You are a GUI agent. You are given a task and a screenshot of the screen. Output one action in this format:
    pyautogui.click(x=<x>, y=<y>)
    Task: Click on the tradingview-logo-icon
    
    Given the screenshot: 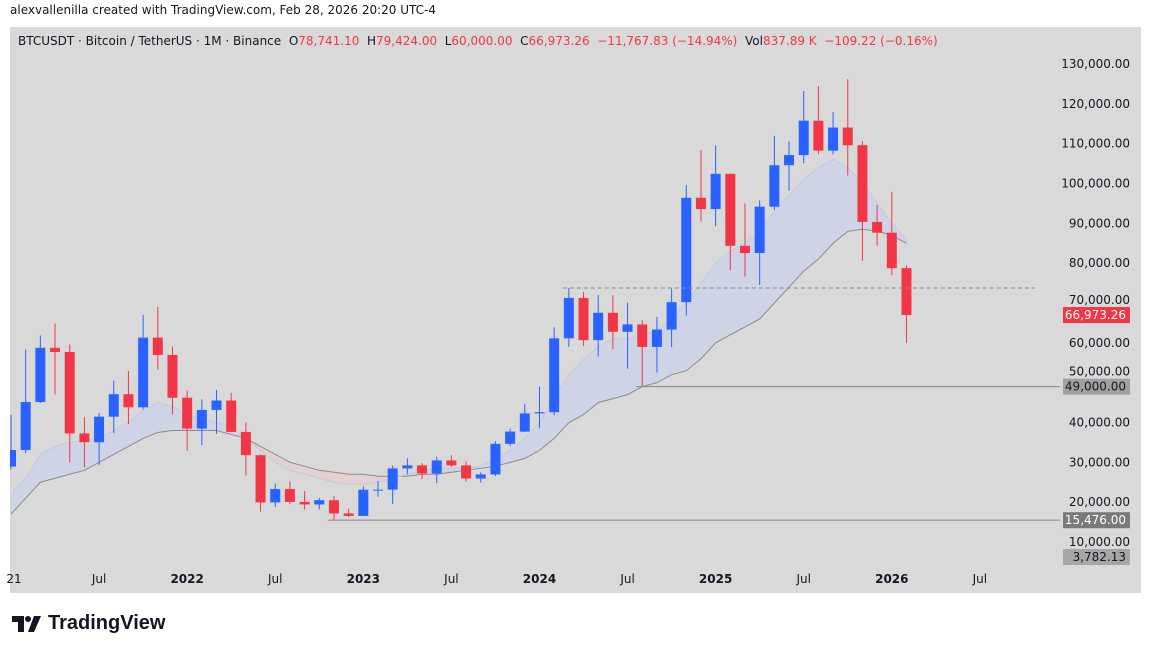 What is the action you would take?
    pyautogui.click(x=26, y=623)
    